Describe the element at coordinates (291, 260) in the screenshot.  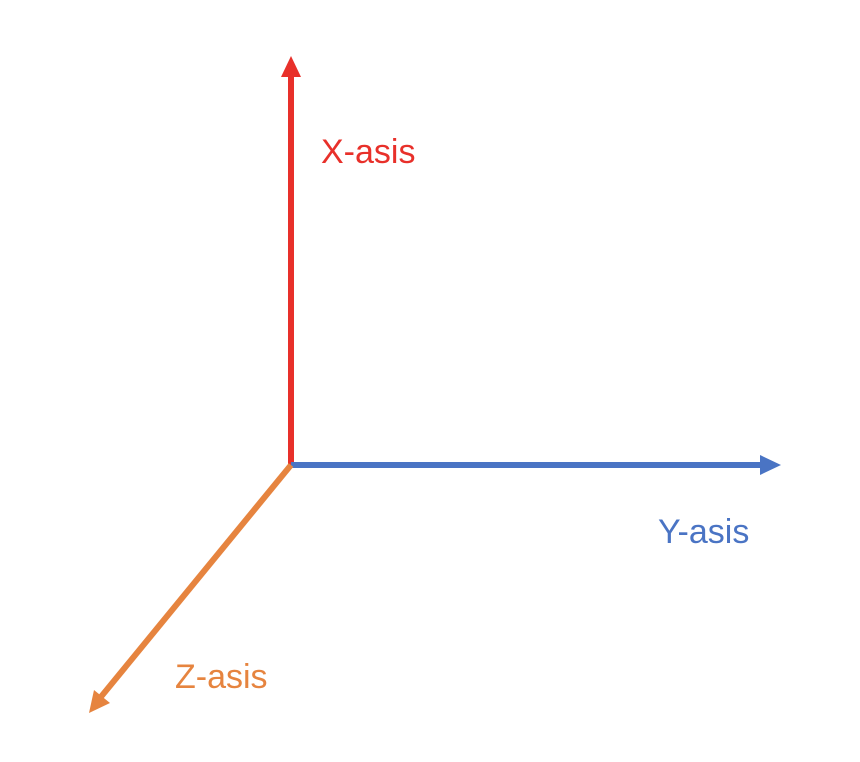
I see `x-axis` at that location.